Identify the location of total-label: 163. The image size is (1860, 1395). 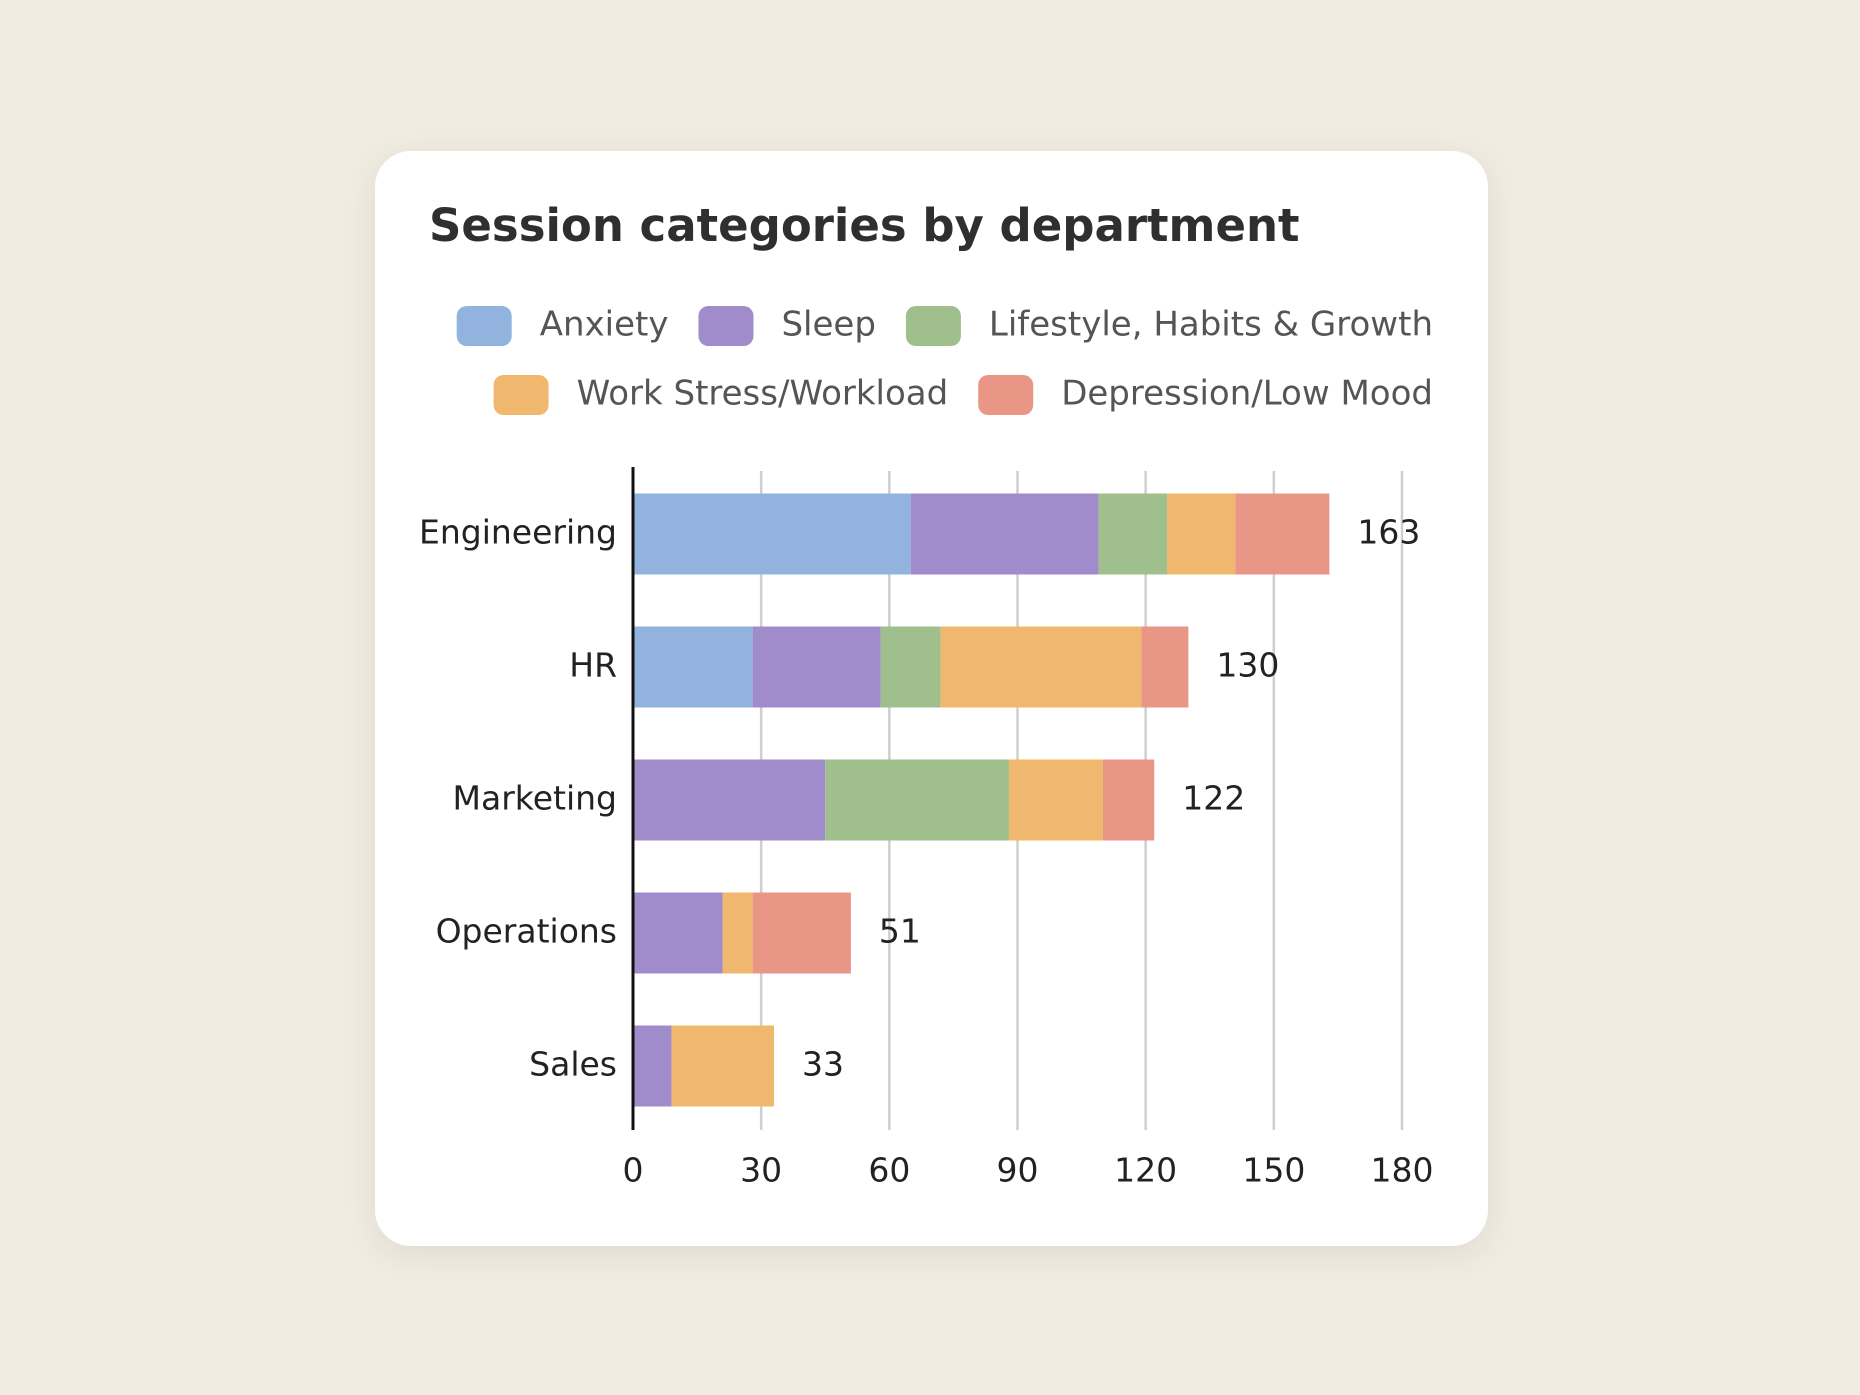
(1388, 532).